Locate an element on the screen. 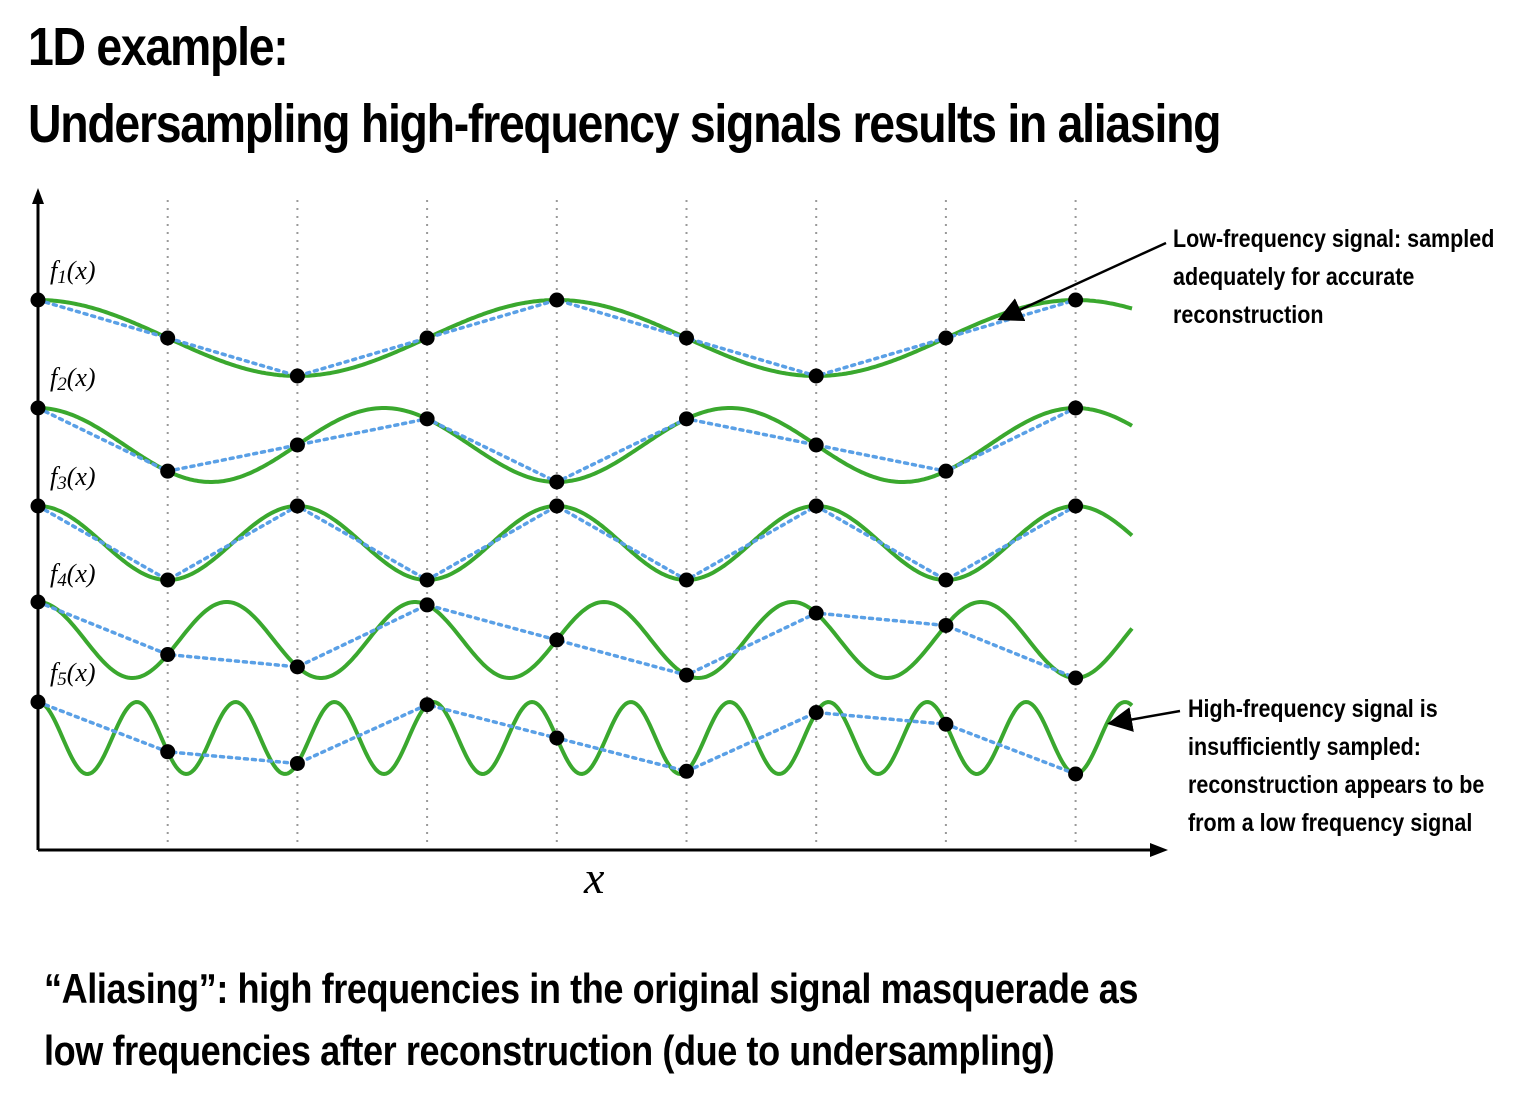  signal-label: f5(x) is located at coordinates (73, 674).